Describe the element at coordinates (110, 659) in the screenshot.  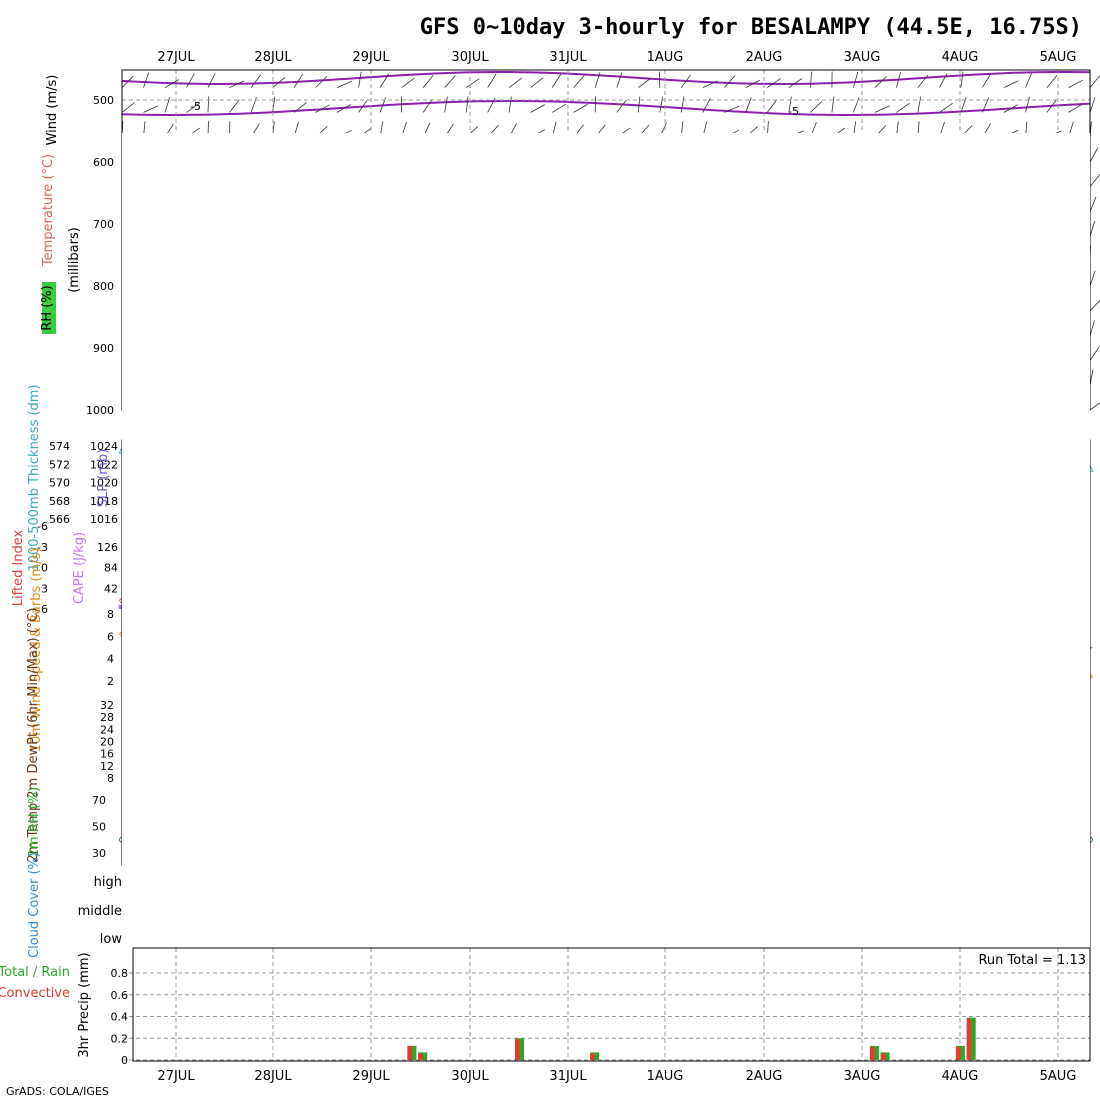
I see `tick-label: 4` at that location.